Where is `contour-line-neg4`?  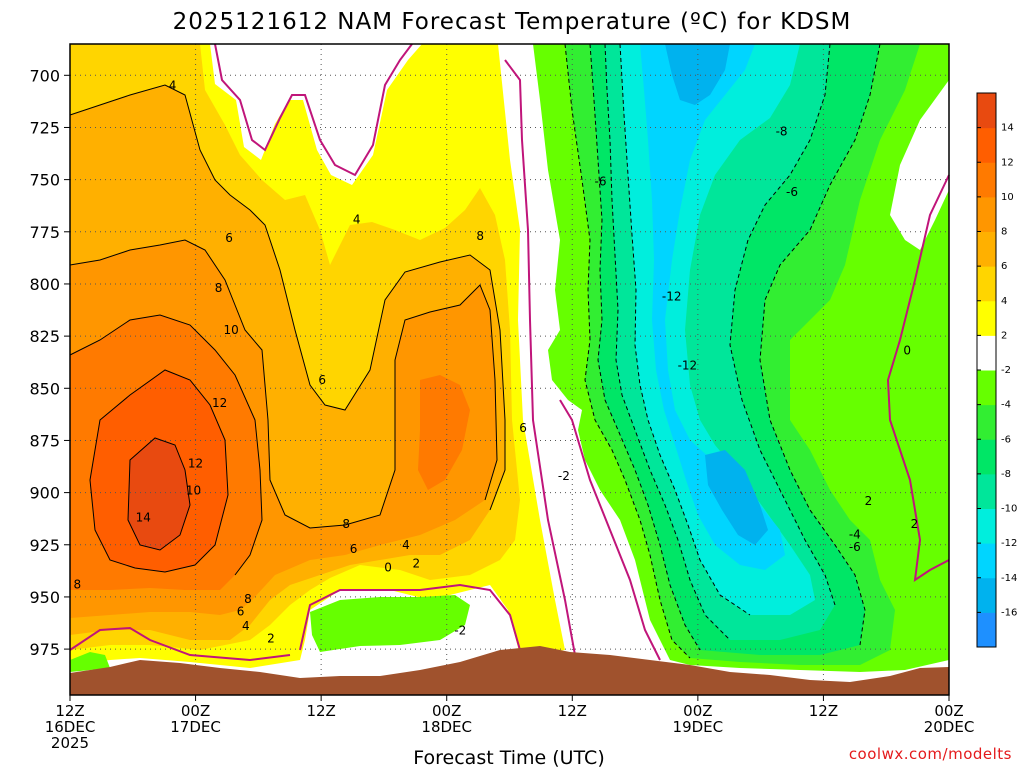
contour-line-neg4 is located at coordinates (627, 351).